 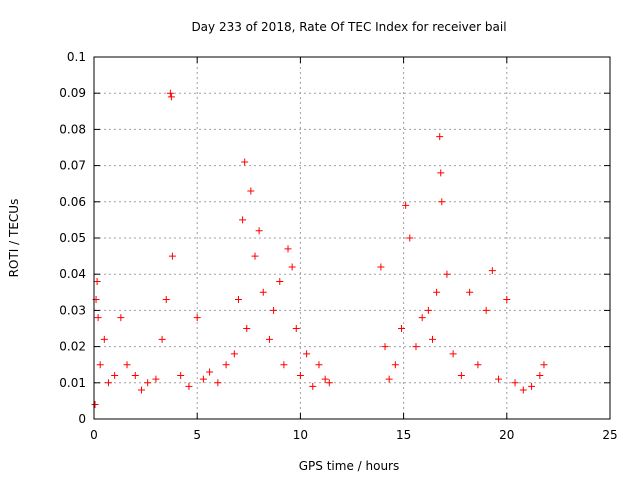 I want to click on x-tick-label: 15, so click(x=403, y=435).